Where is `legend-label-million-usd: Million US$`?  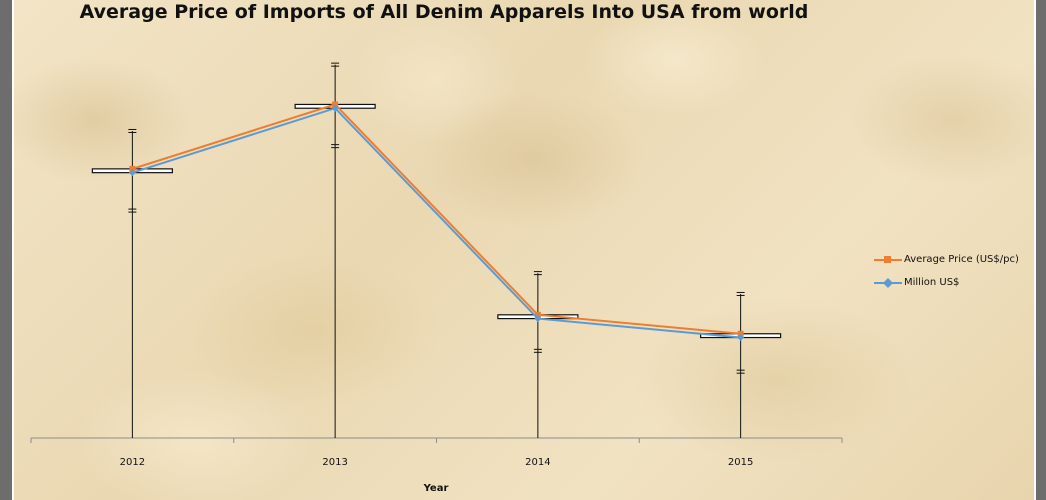
legend-label-million-usd: Million US$ is located at coordinates (932, 282).